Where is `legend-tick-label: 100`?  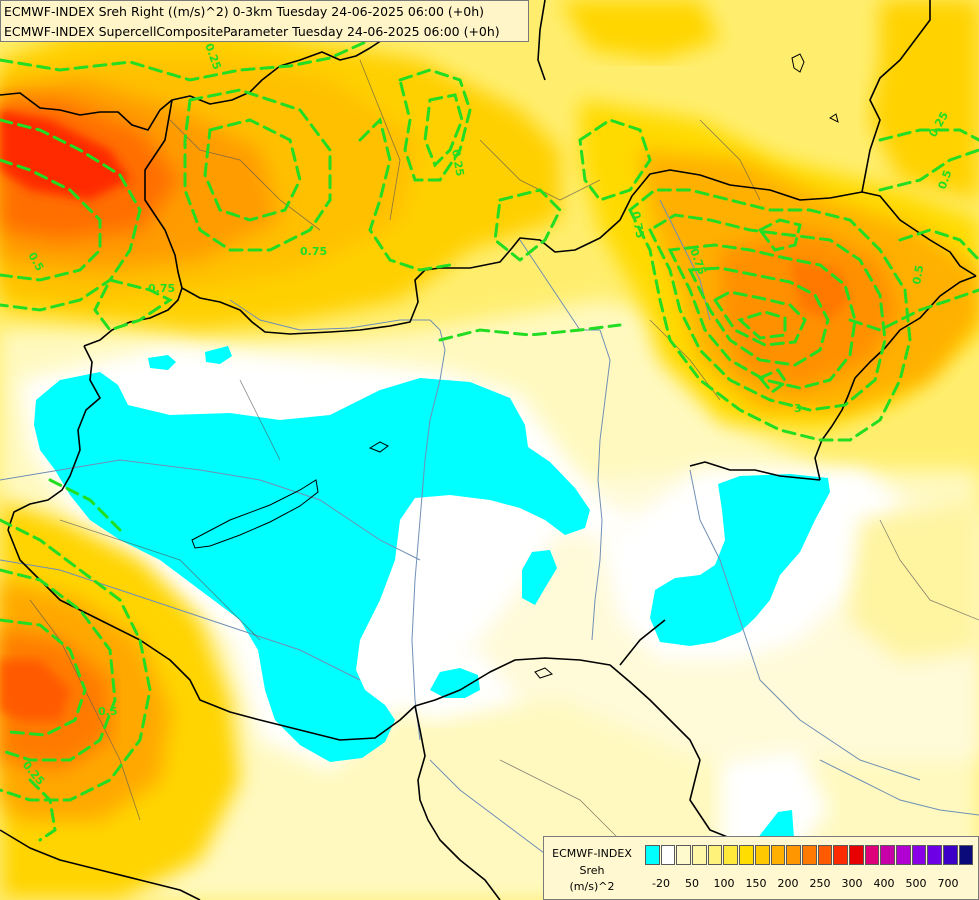
legend-tick-label: 100 is located at coordinates (724, 883).